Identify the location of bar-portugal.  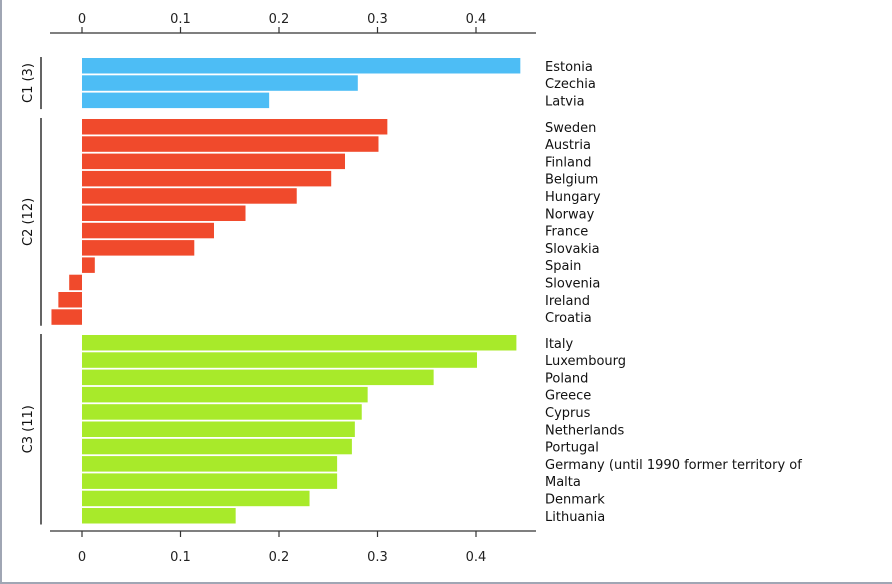
(217, 446).